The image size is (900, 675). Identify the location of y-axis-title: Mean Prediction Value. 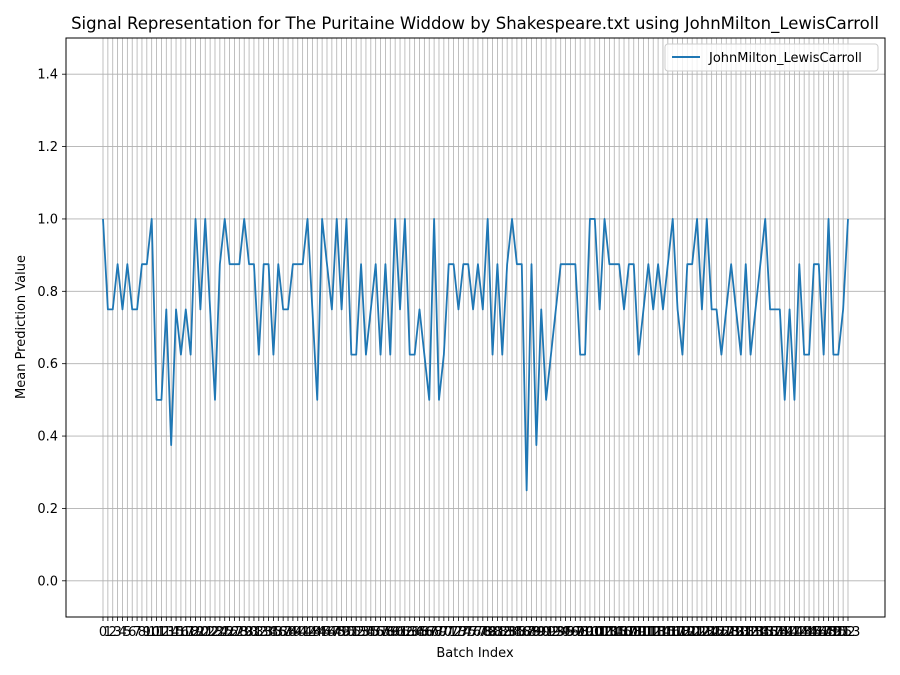
(21, 327).